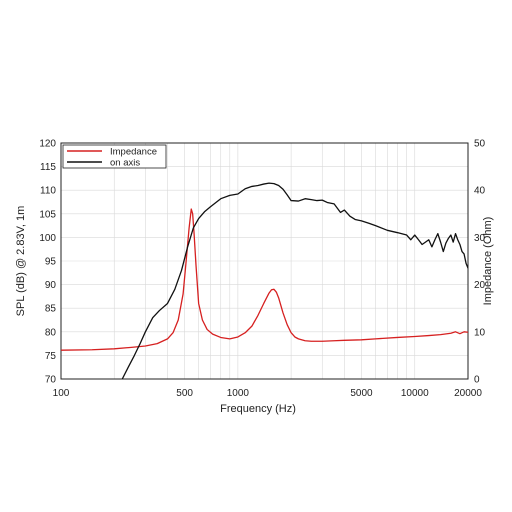  Describe the element at coordinates (48, 191) in the screenshot. I see `y-tick-label-left: 110` at that location.